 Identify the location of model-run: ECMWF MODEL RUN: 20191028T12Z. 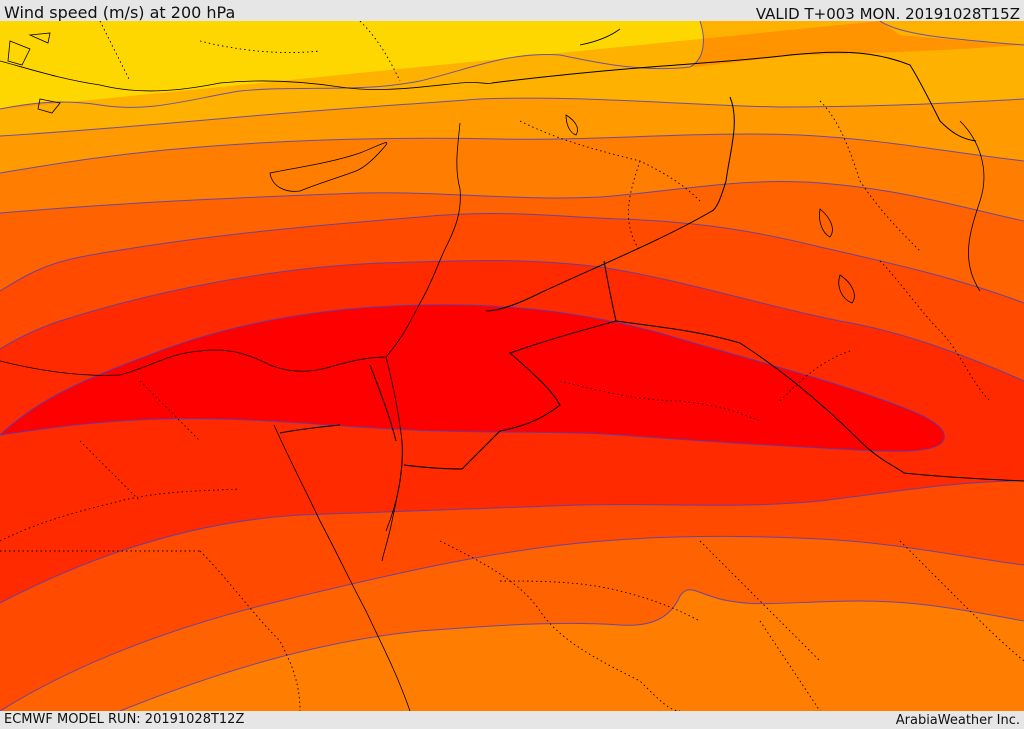
(124, 719).